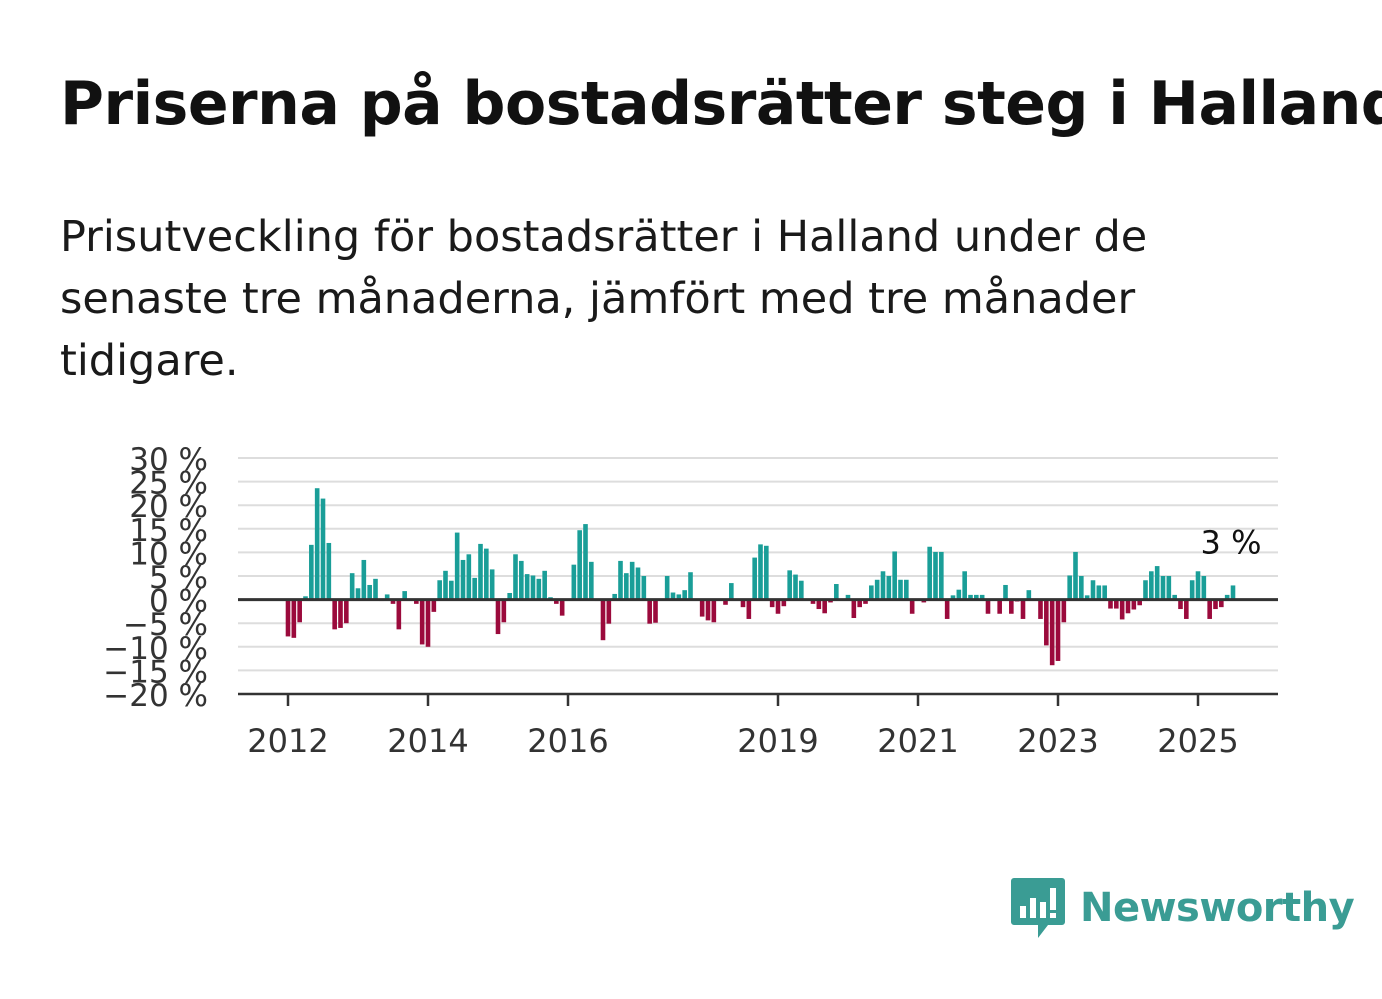 The image size is (1382, 999). Describe the element at coordinates (1038, 908) in the screenshot. I see `newsworthy-chart-bubble-icon` at that location.